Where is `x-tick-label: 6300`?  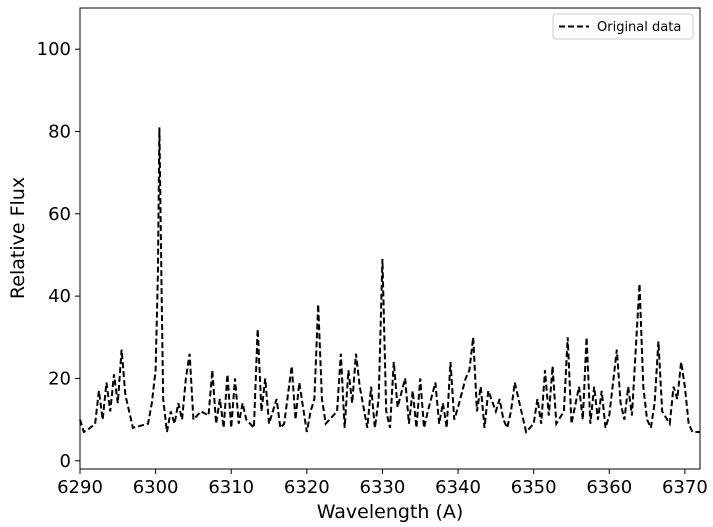
x-tick-label: 6300 is located at coordinates (156, 487).